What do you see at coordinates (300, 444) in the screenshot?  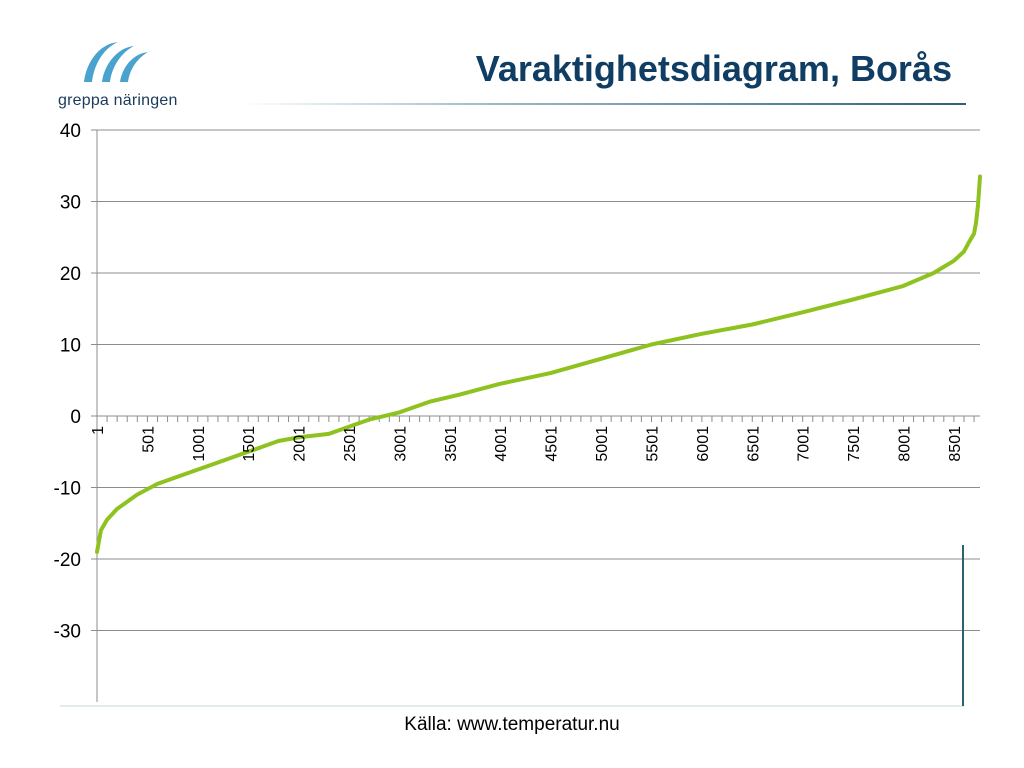 I see `x-tick-label: 2001` at bounding box center [300, 444].